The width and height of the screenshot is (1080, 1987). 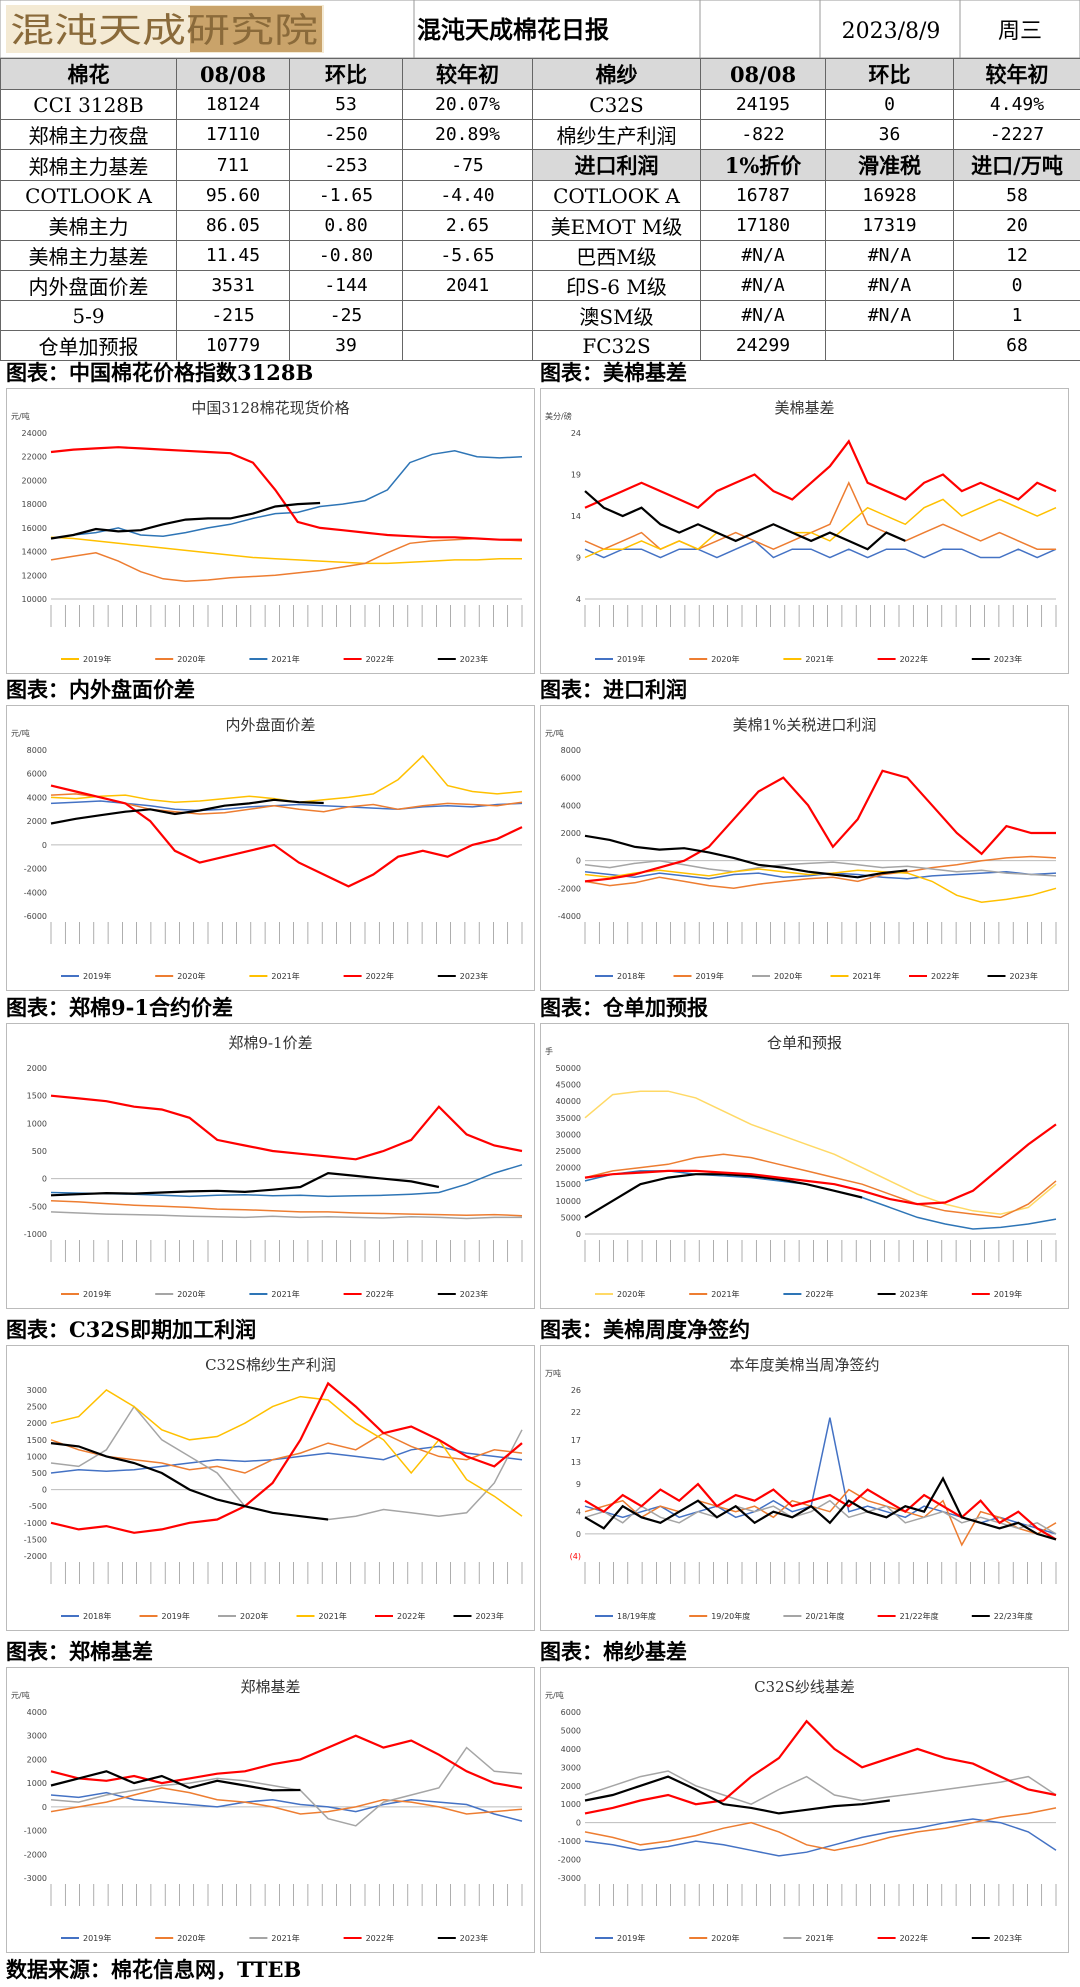 I want to click on chart-title: 郑棉基差, so click(x=270, y=1687).